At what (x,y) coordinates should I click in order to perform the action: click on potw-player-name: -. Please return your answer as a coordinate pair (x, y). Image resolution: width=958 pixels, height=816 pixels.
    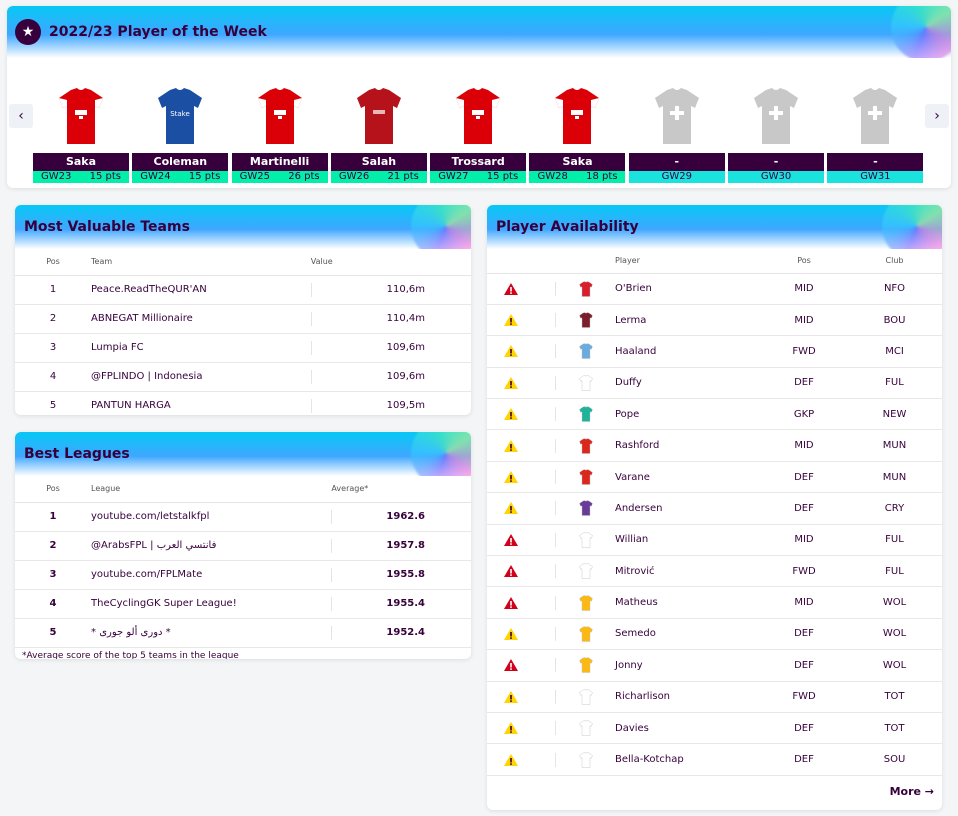
    Looking at the image, I should click on (776, 162).